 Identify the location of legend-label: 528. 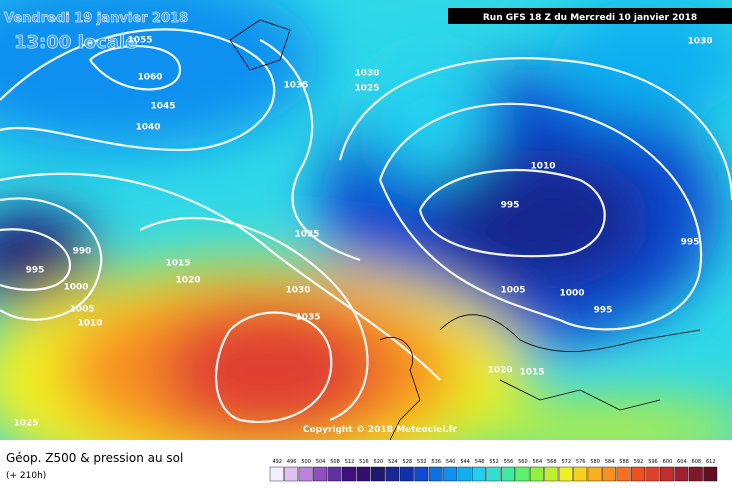
(408, 462).